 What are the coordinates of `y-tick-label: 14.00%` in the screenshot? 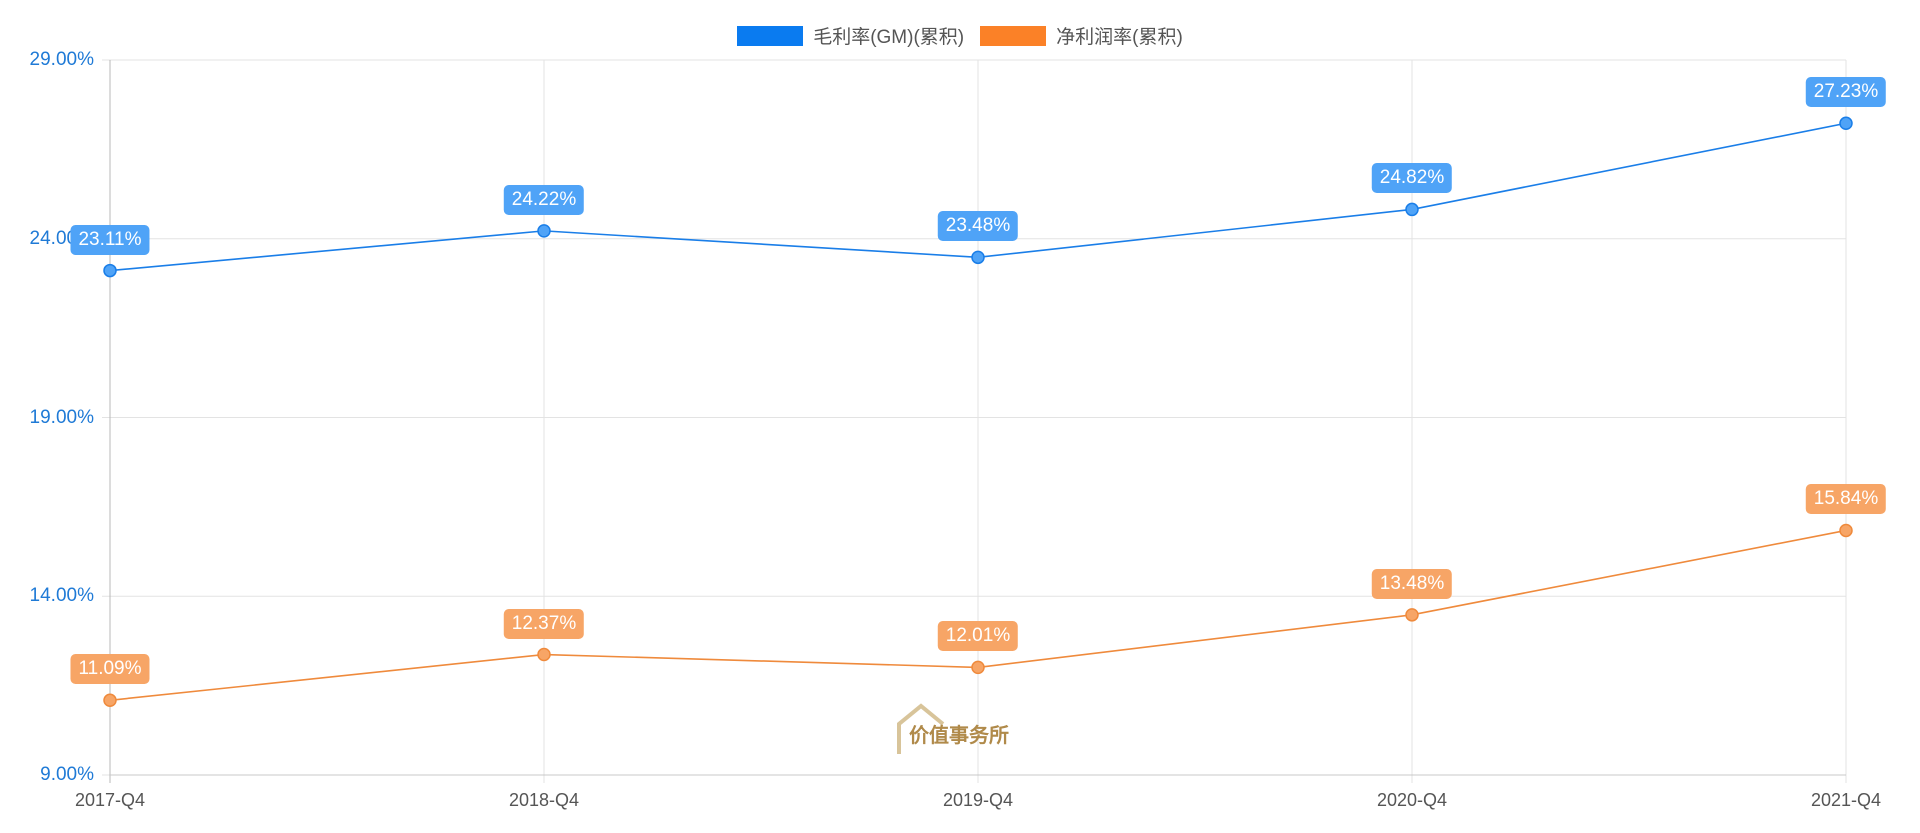 It's located at (61, 596).